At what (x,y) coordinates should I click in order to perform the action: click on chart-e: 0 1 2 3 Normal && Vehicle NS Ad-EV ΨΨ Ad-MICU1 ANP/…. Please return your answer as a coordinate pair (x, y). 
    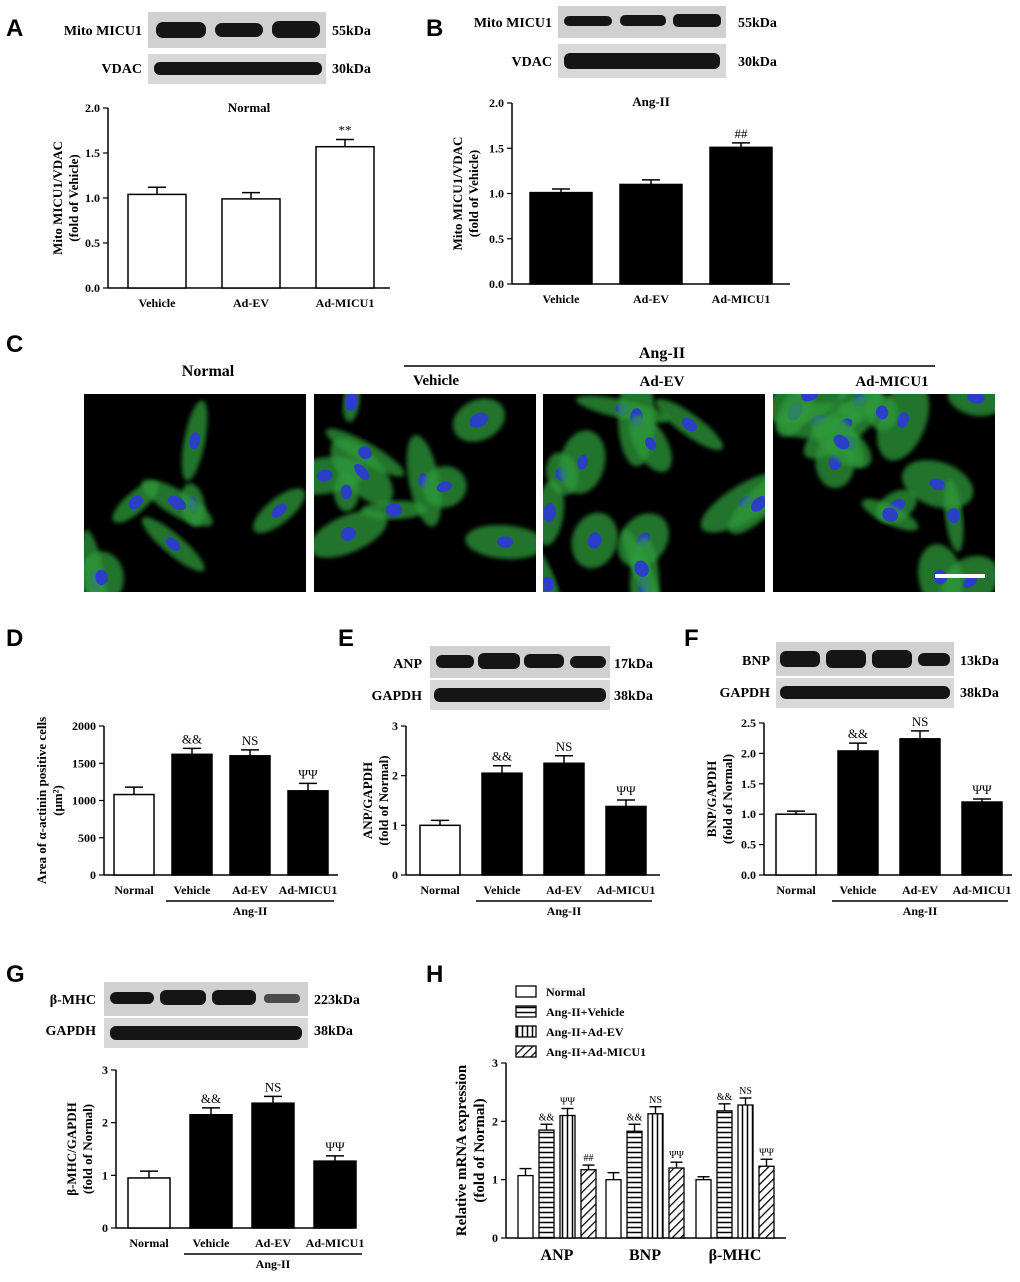
    Looking at the image, I should click on (510, 818).